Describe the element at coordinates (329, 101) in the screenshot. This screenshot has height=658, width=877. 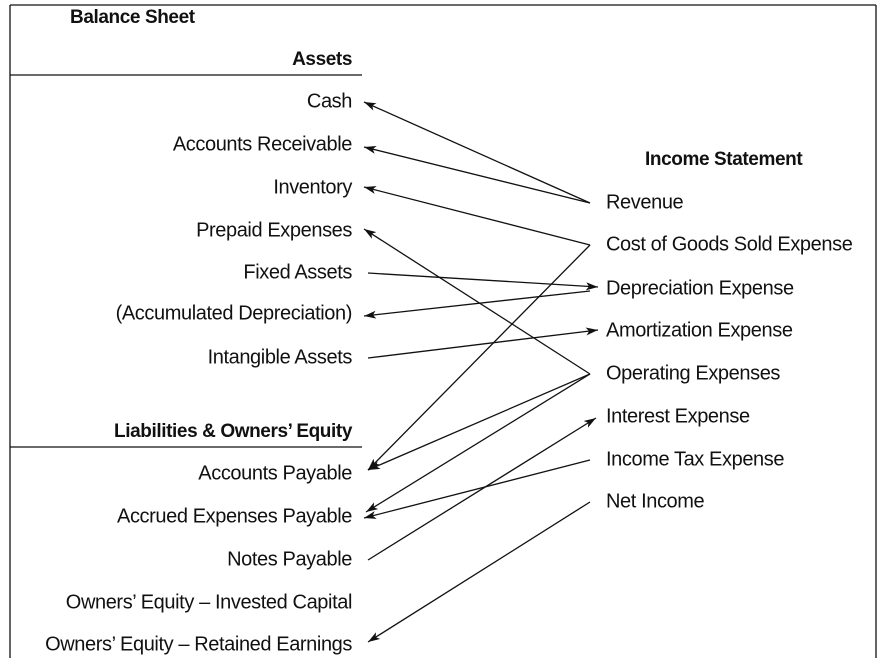
I see `asset-item: Cash` at that location.